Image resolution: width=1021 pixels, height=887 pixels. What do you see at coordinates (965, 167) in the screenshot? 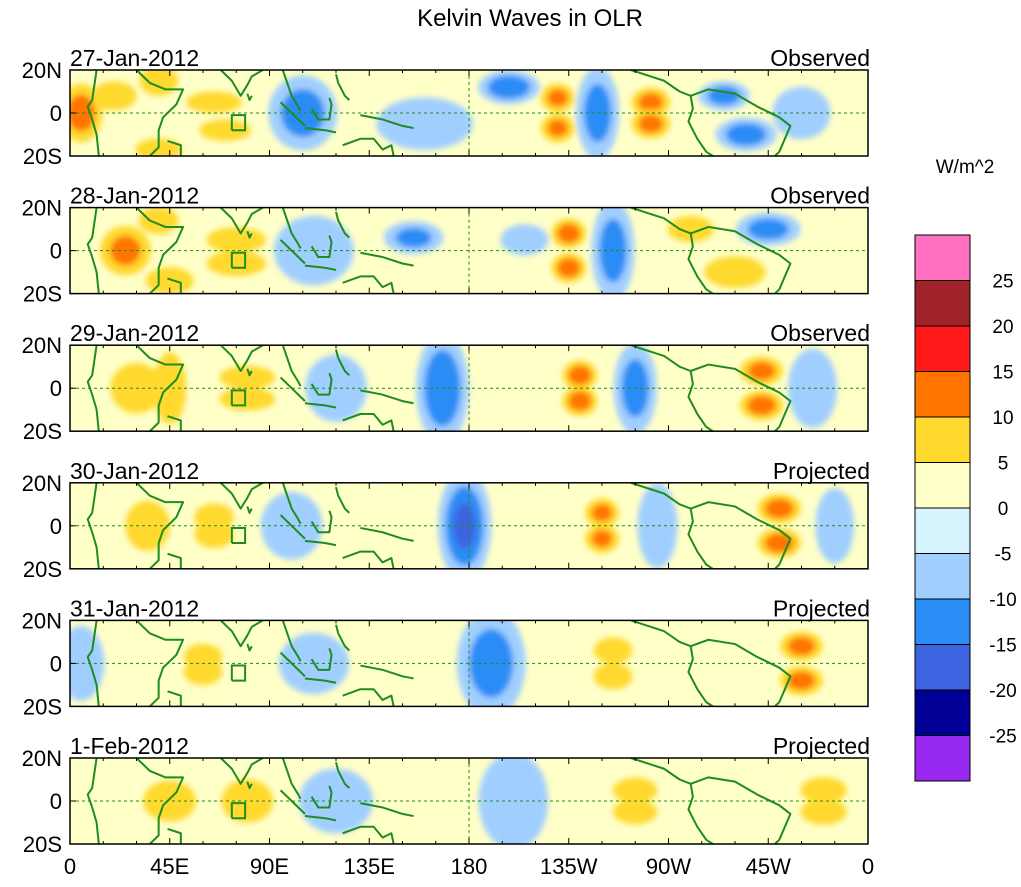
I see `colorbar-unit: W/m^2` at bounding box center [965, 167].